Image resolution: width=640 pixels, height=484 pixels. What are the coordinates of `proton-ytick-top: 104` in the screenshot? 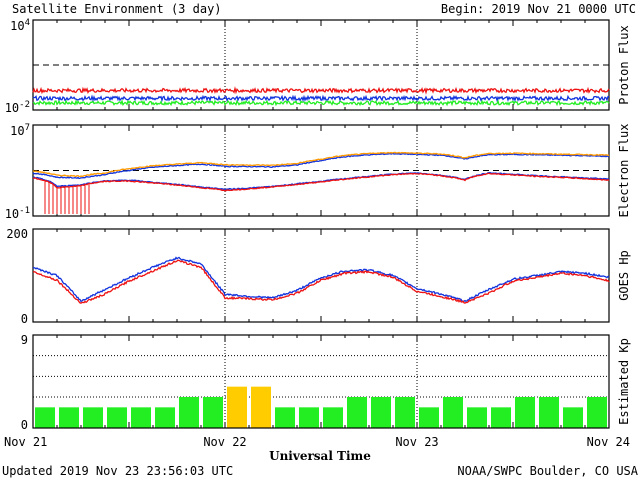 It's located at (20, 25).